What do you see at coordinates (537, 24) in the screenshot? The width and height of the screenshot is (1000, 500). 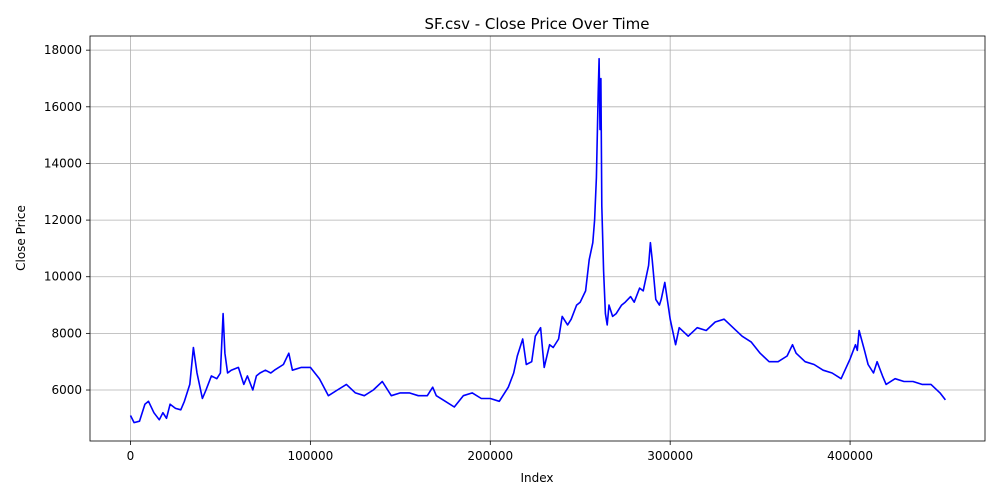 I see `chart-title: SF.csv - Close Price Over Time` at bounding box center [537, 24].